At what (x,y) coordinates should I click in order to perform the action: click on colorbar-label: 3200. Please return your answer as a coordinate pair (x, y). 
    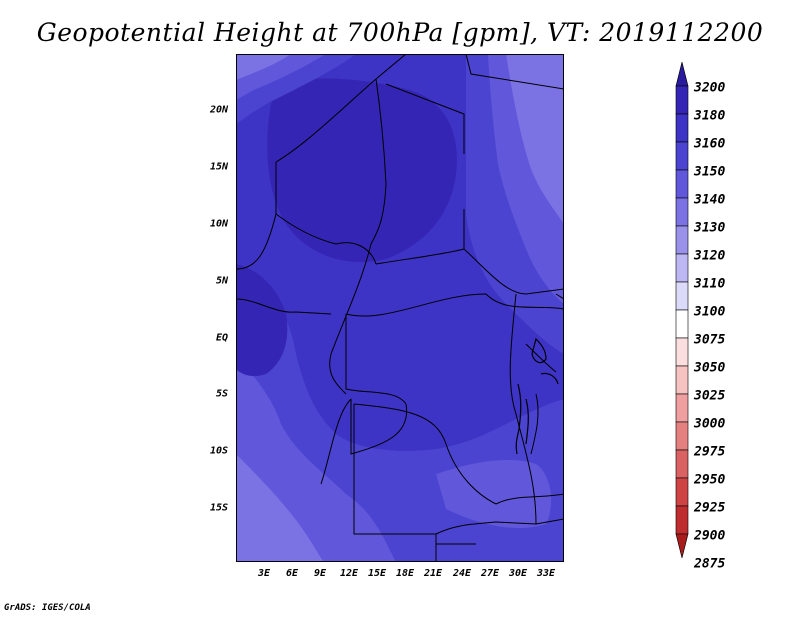
    Looking at the image, I should click on (710, 88).